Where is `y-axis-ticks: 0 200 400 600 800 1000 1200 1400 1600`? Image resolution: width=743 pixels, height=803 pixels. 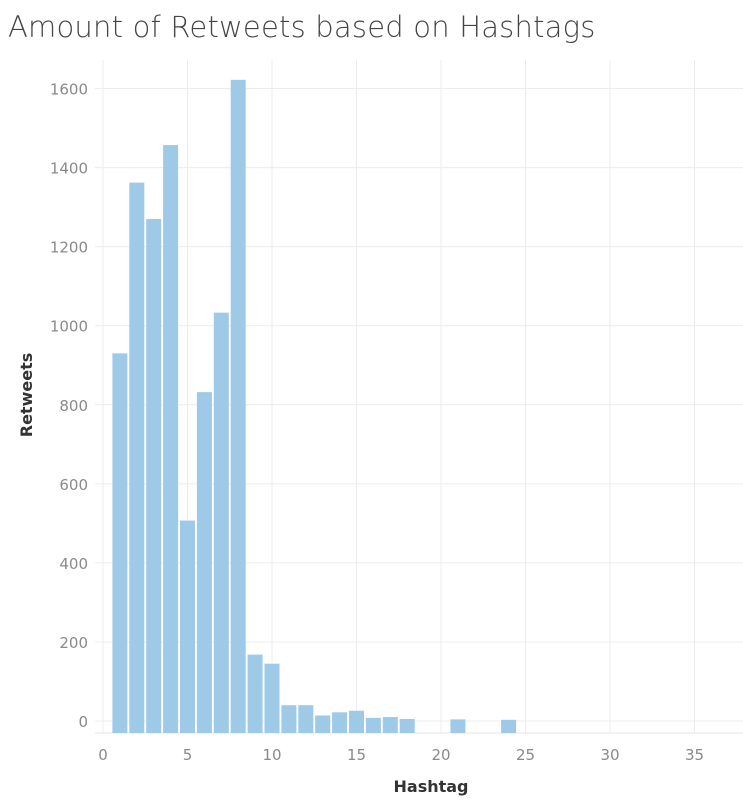 y-axis-ticks: 0 200 400 600 800 1000 1200 1400 1600 is located at coordinates (69, 406).